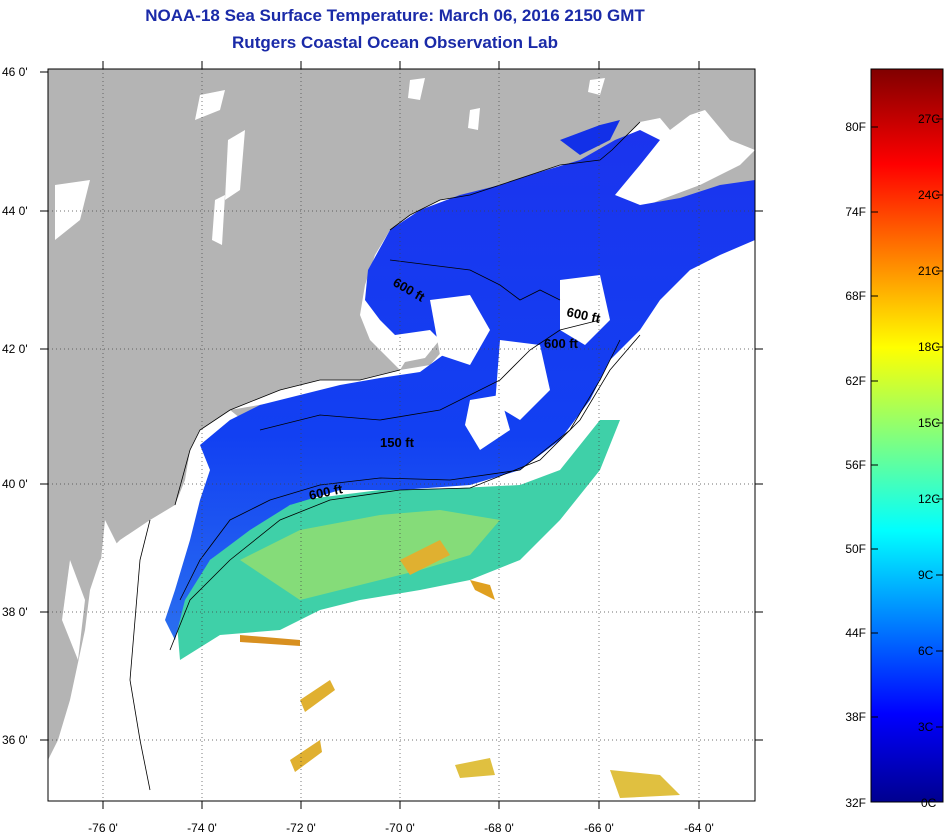  I want to click on colorbar-label-f: 50F, so click(855, 549).